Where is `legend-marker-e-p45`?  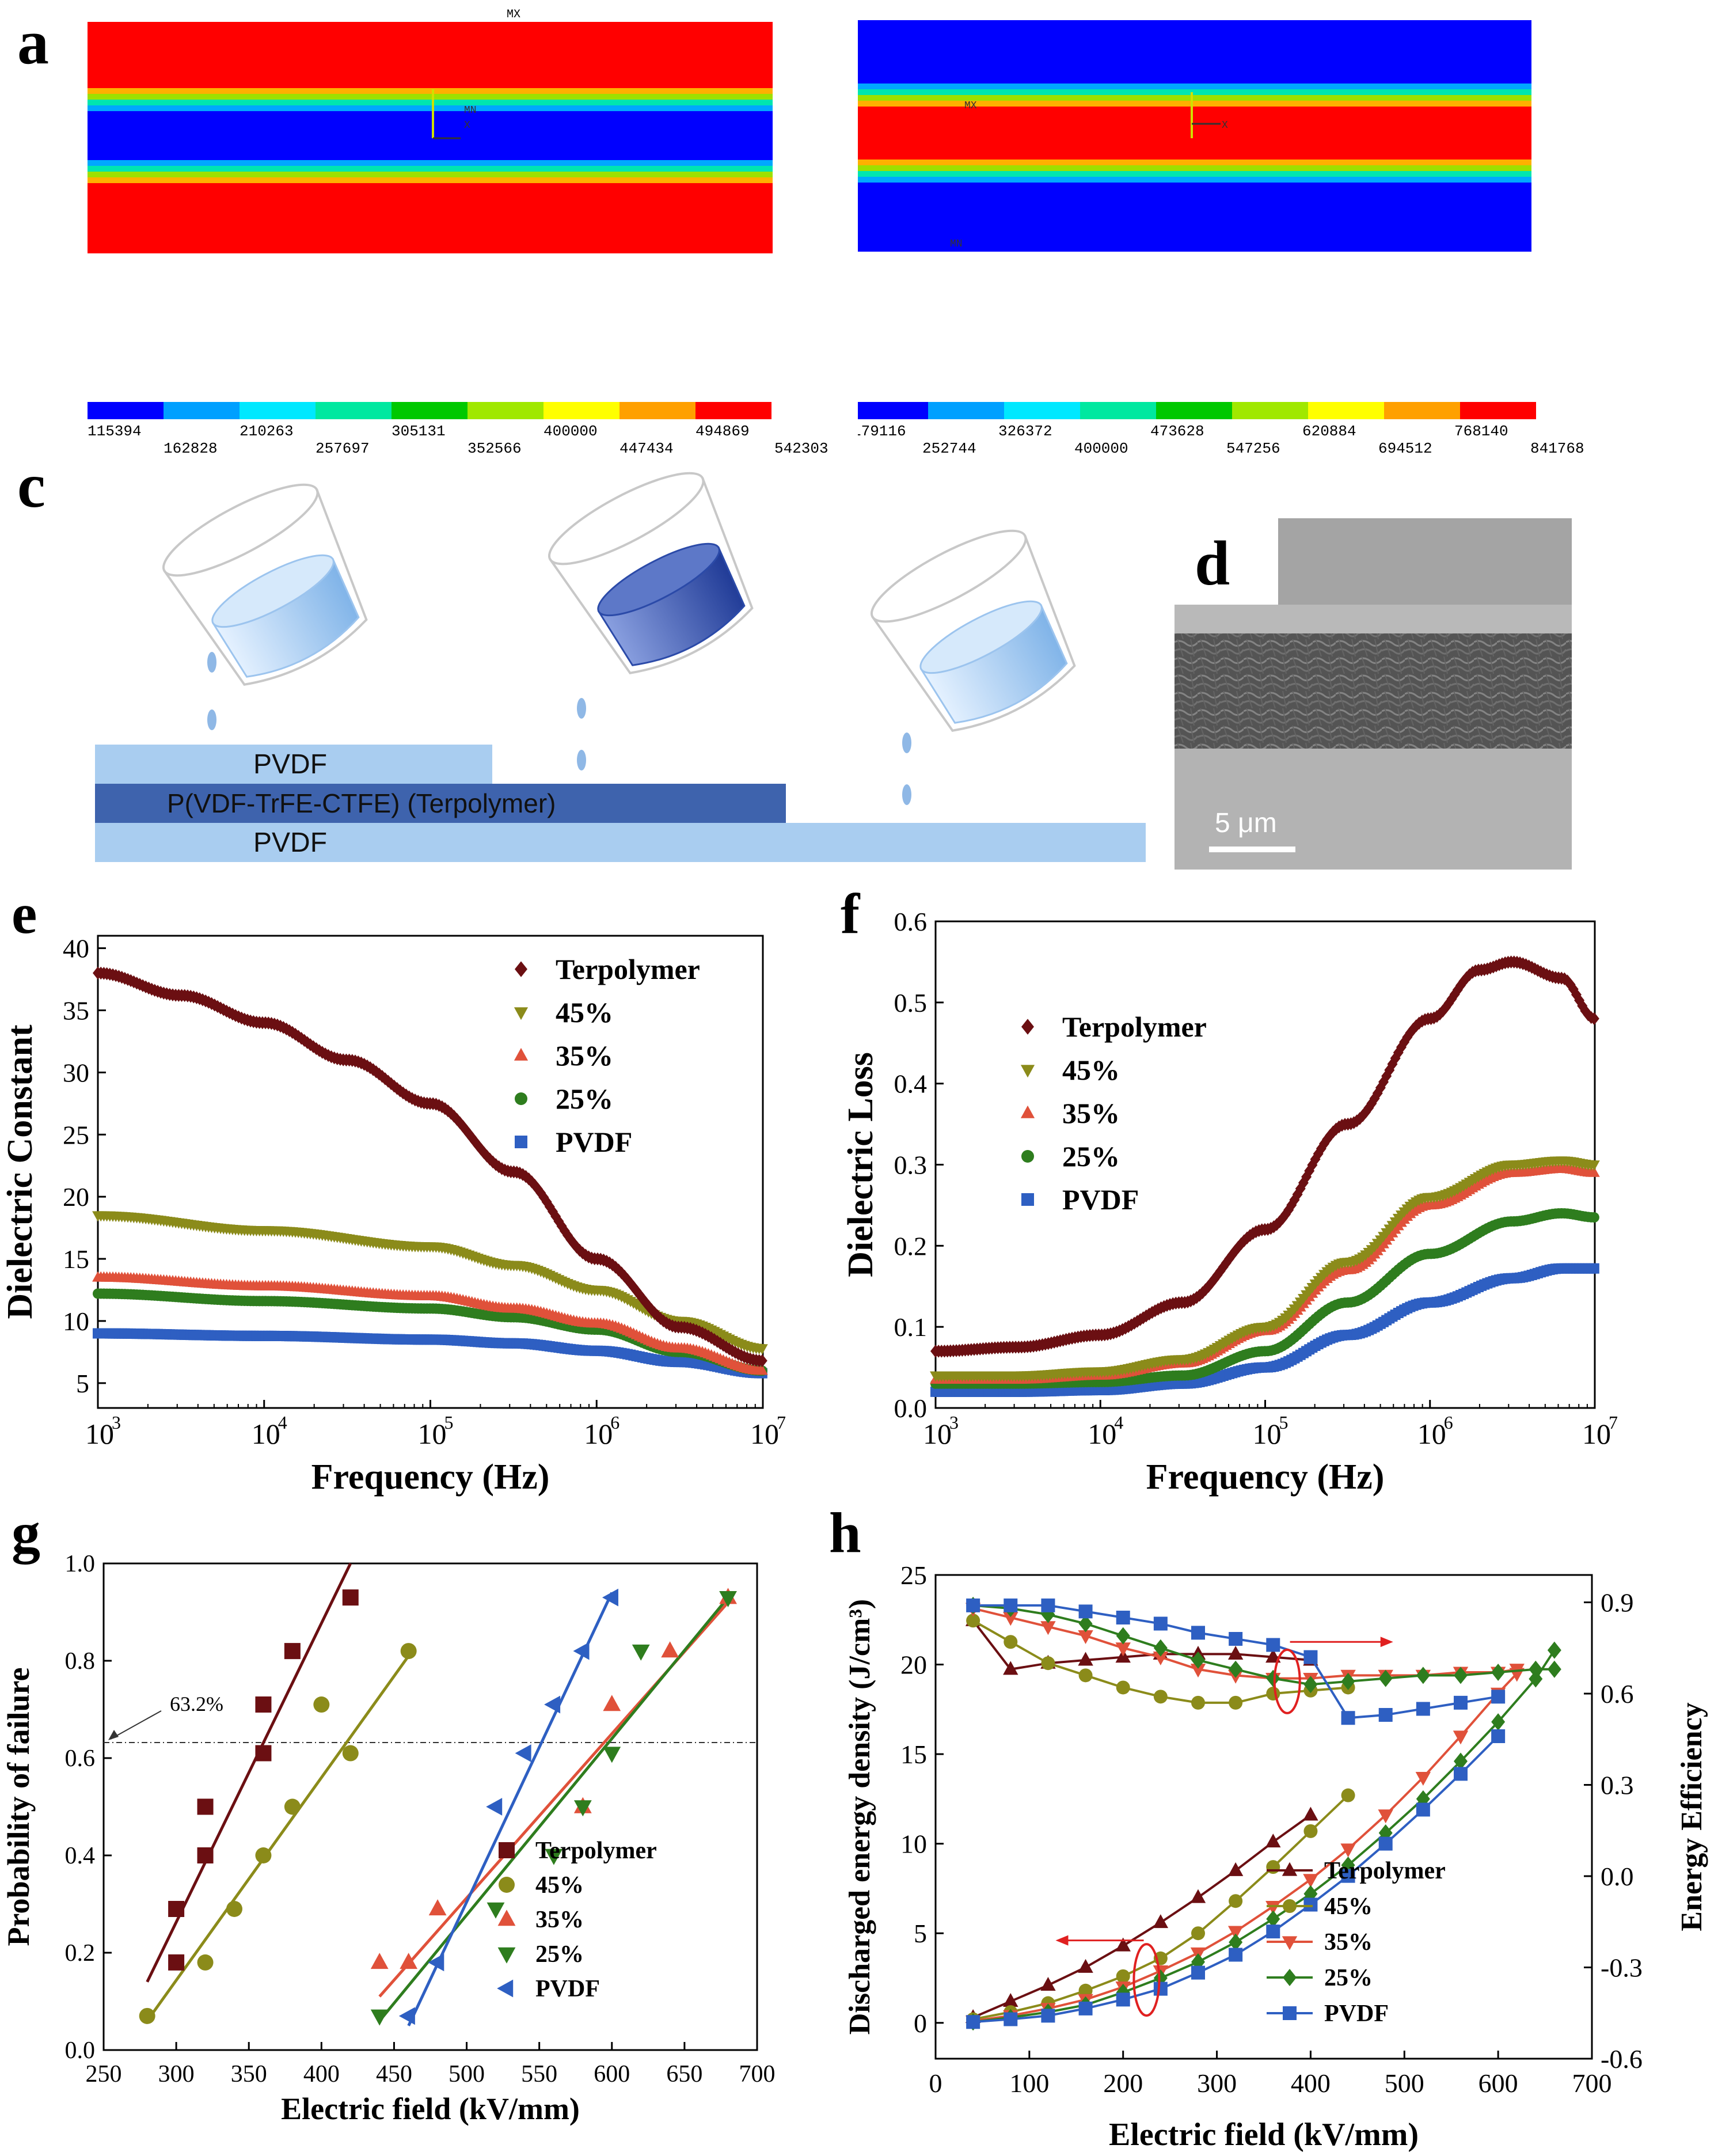 legend-marker-e-p45 is located at coordinates (521, 1013).